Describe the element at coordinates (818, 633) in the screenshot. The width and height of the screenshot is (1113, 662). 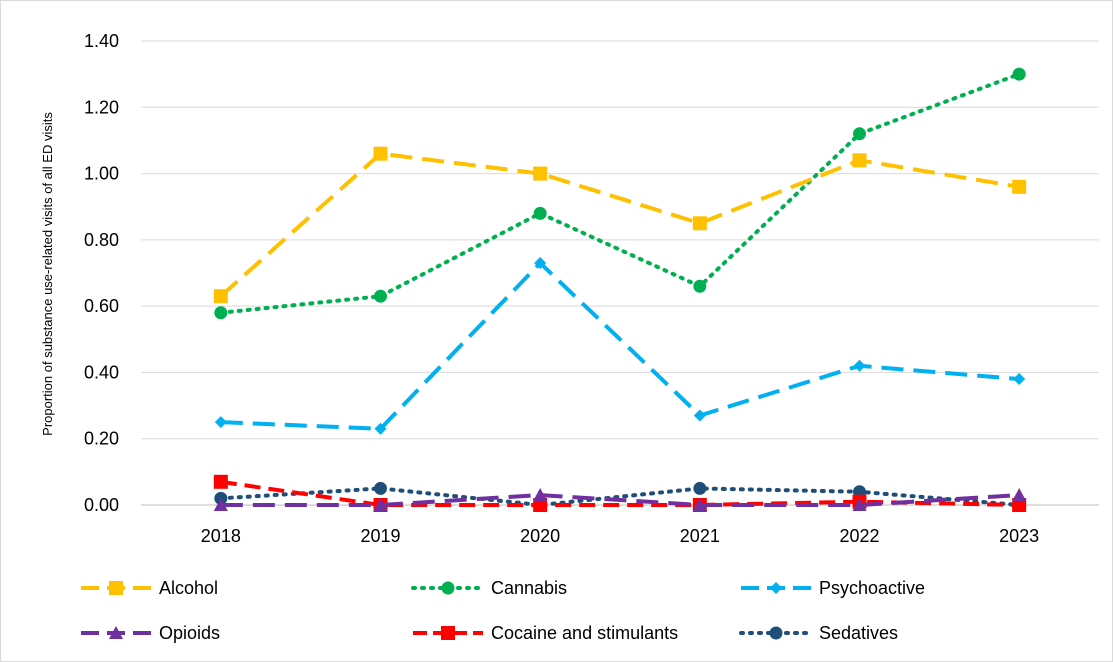
I see `legend-item-sedatives: Sedatives` at that location.